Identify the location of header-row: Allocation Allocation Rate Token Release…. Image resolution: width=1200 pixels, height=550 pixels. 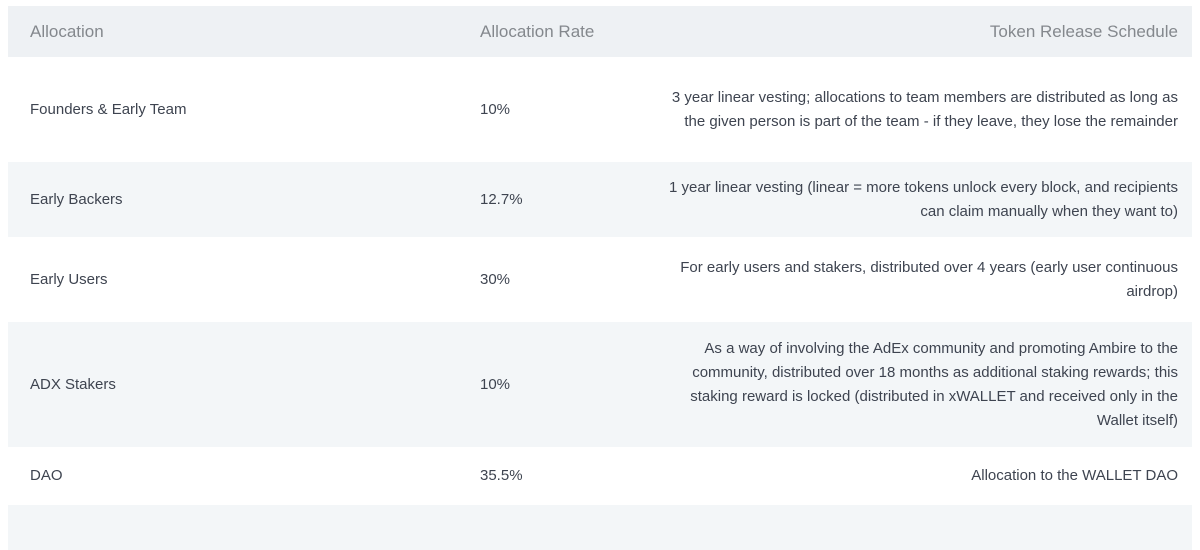
(600, 31).